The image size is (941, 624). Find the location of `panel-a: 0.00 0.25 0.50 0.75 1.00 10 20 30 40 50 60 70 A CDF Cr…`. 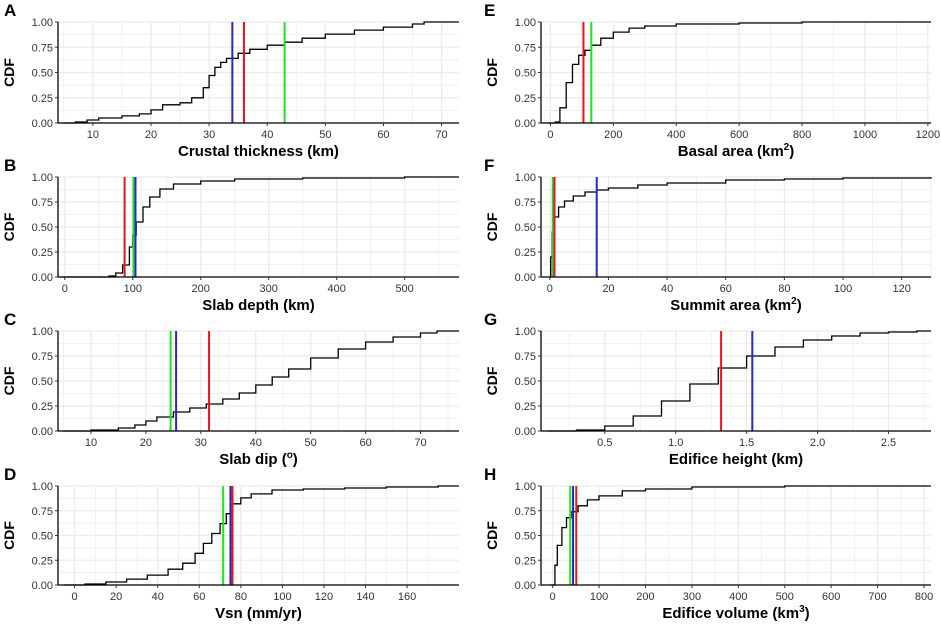

panel-a: 0.00 0.25 0.50 0.75 1.00 10 20 30 40 50 60 70 A CDF Cr… is located at coordinates (230, 80).